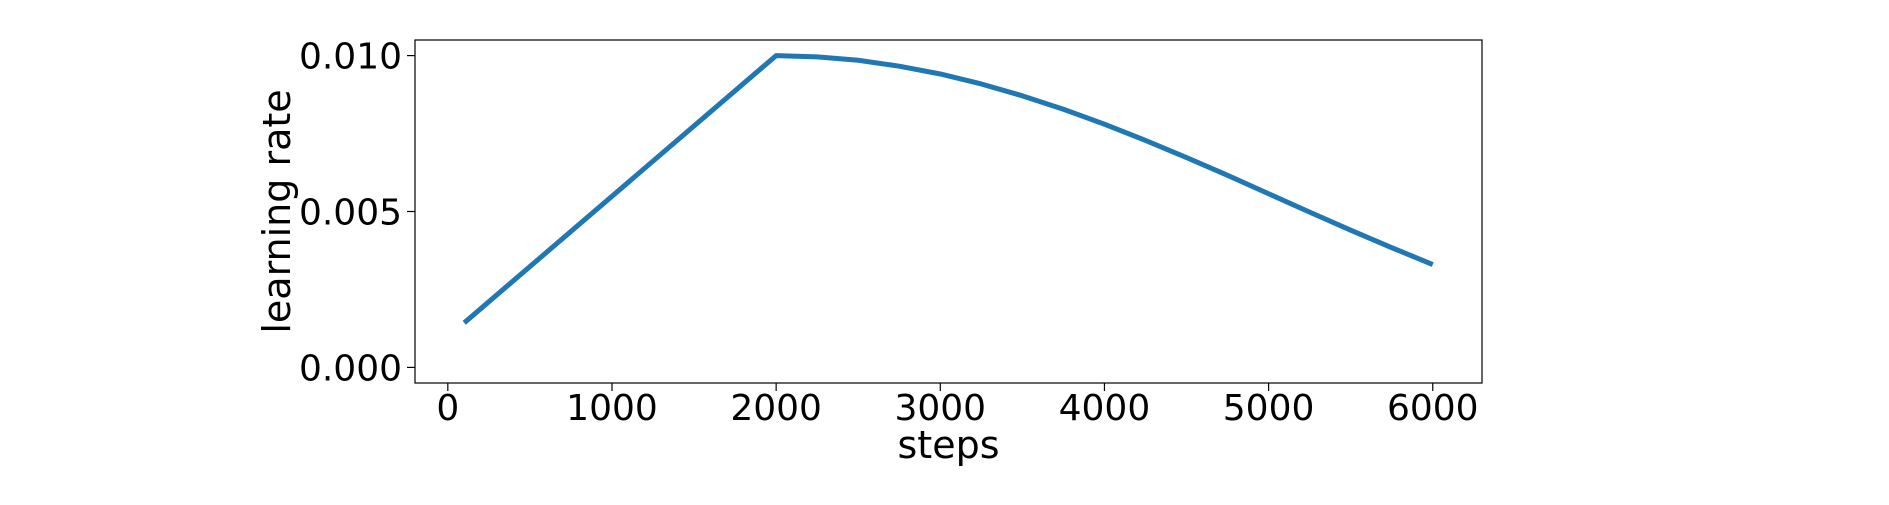  Describe the element at coordinates (776, 408) in the screenshot. I see `x-tick-label: 2000` at that location.